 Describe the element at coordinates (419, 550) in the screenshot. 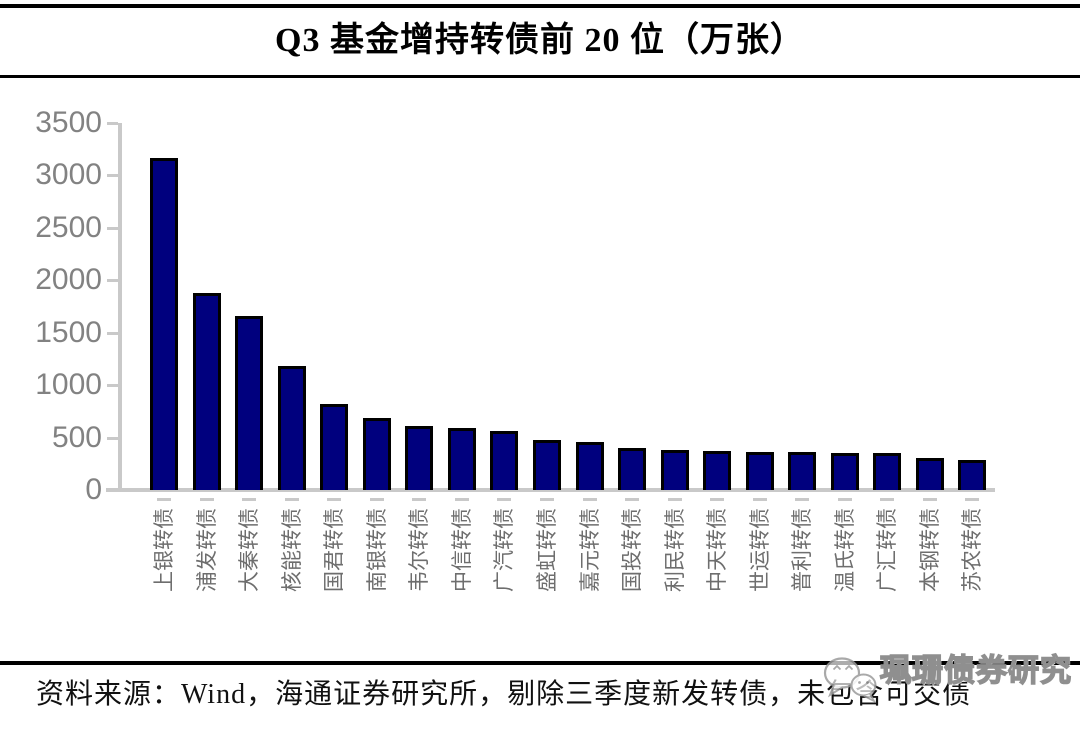

I see `x-axis-label: 韦尔转债` at that location.